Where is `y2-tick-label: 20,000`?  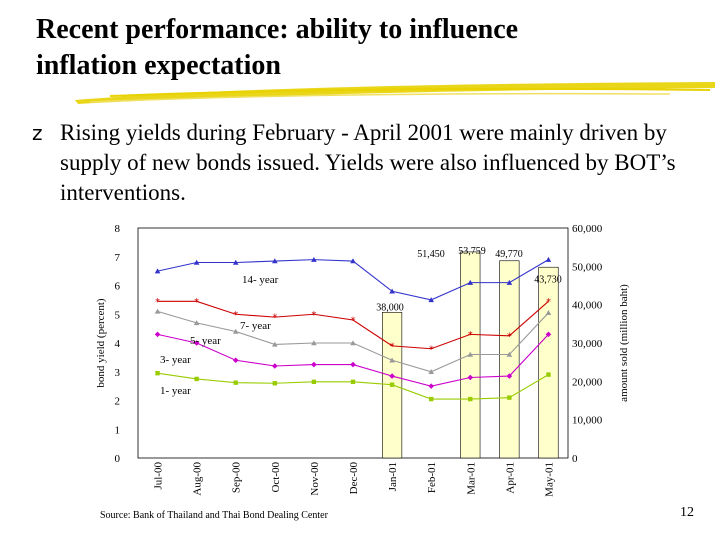 y2-tick-label: 20,000 is located at coordinates (587, 382).